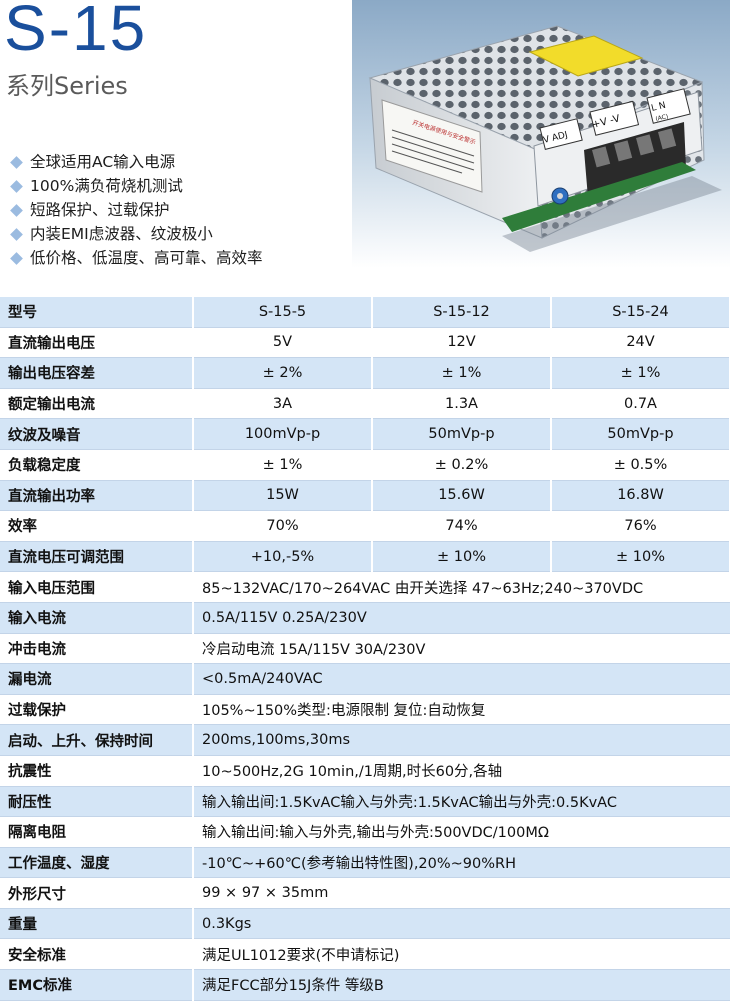  What do you see at coordinates (462, 526) in the screenshot?
I see `spec-value: 74%` at bounding box center [462, 526].